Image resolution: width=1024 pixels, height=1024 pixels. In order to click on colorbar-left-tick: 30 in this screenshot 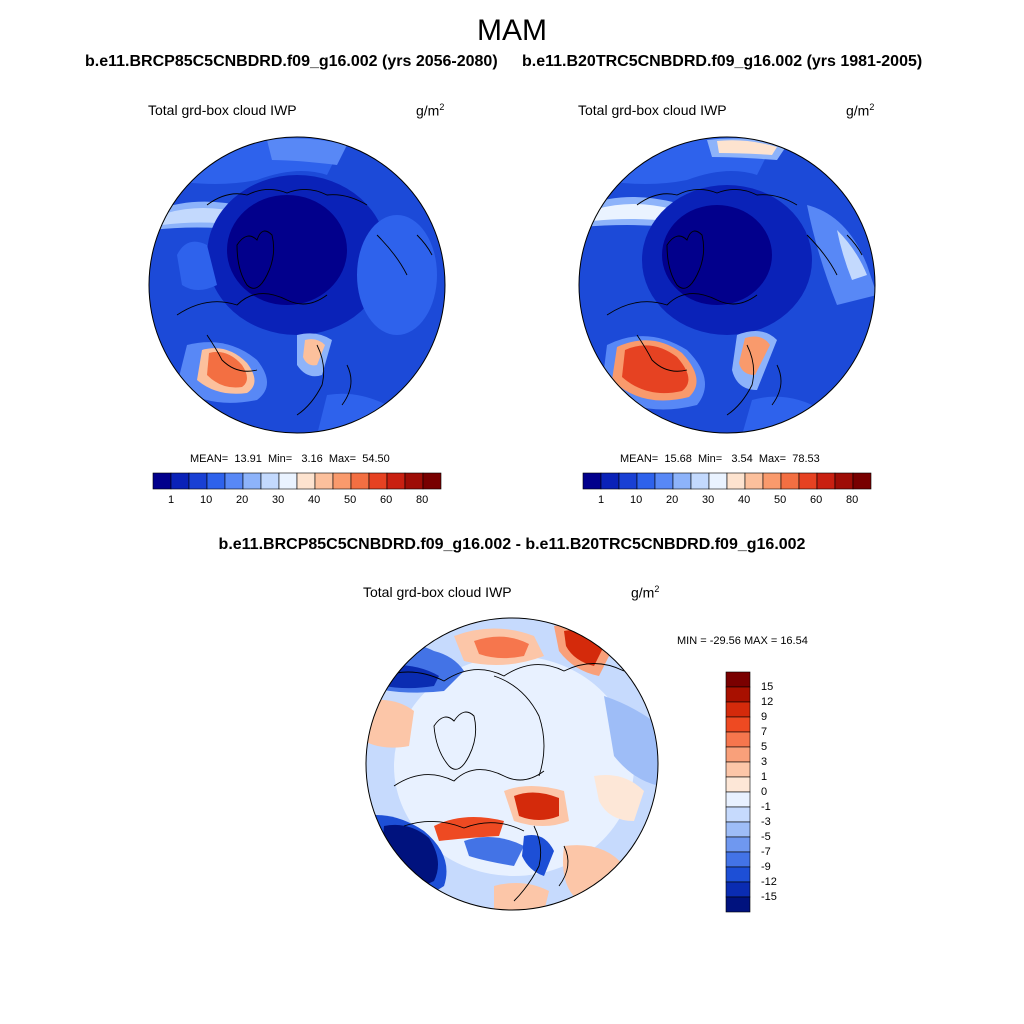, I will do `click(278, 500)`.